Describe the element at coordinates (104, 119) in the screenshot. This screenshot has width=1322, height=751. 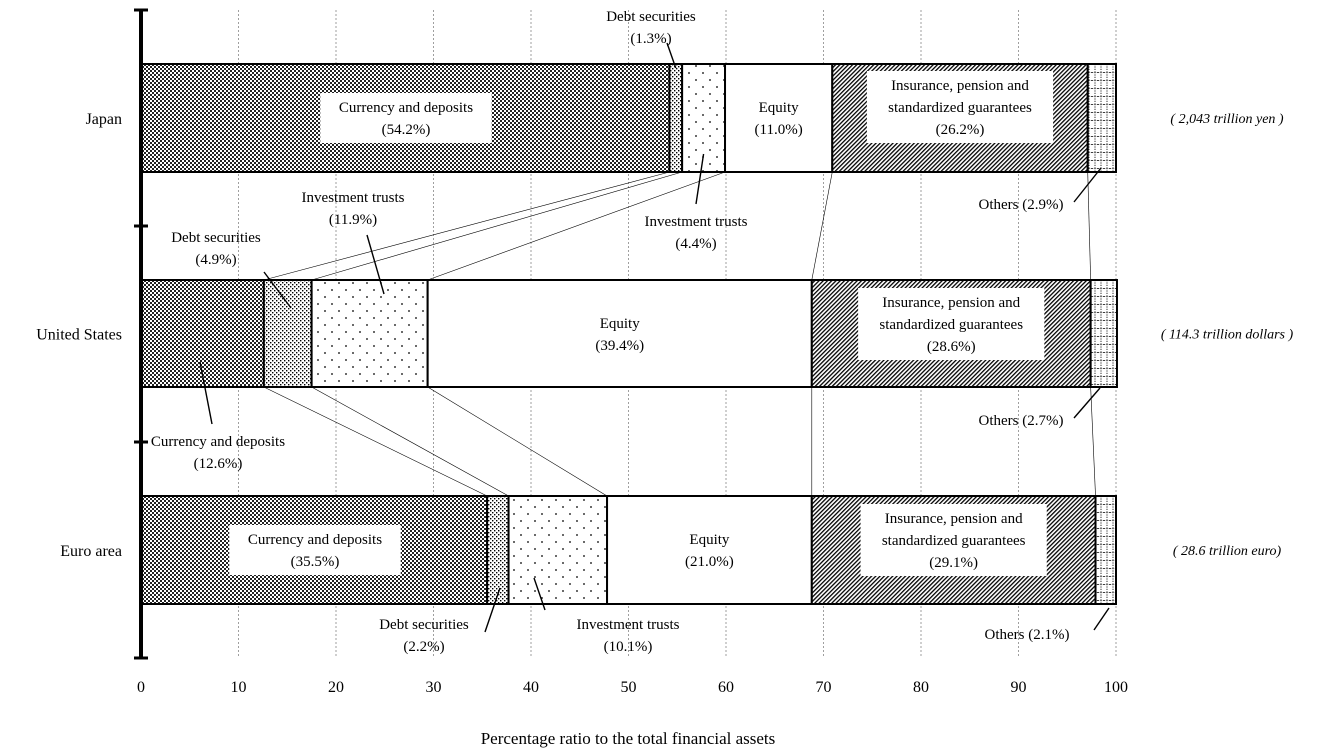
I see `row-label: Japan` at that location.